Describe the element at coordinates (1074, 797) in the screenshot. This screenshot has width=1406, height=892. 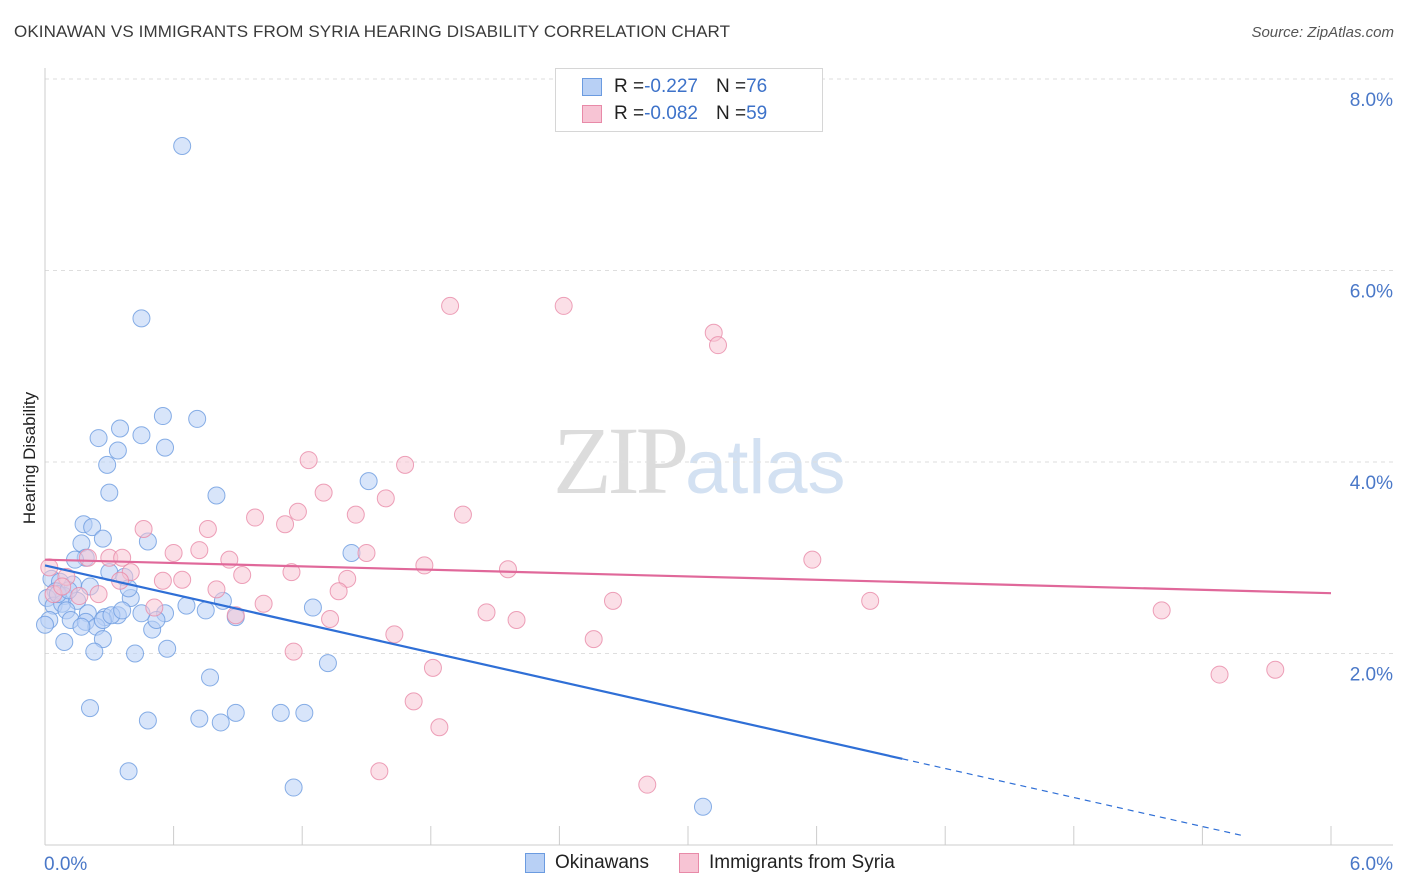
I see `okinawan-trend-extension` at that location.